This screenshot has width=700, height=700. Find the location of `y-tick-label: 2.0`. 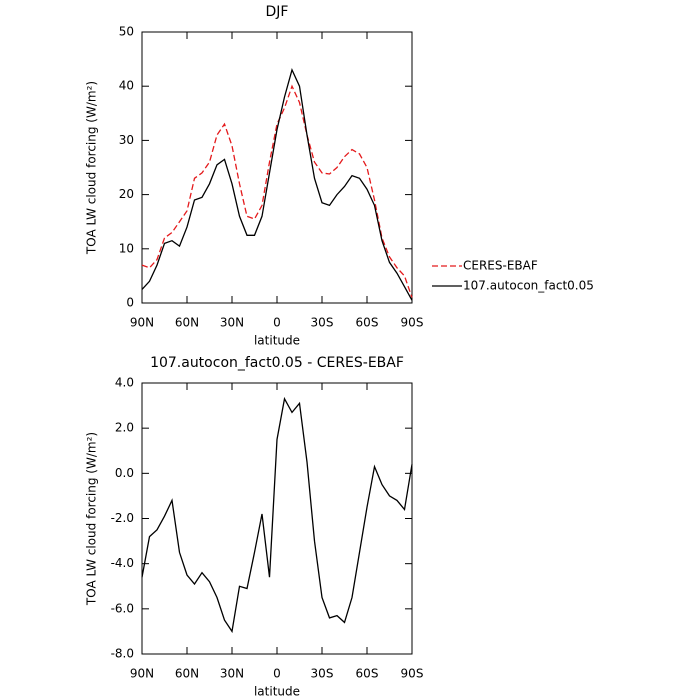

y-tick-label: 2.0 is located at coordinates (124, 428).